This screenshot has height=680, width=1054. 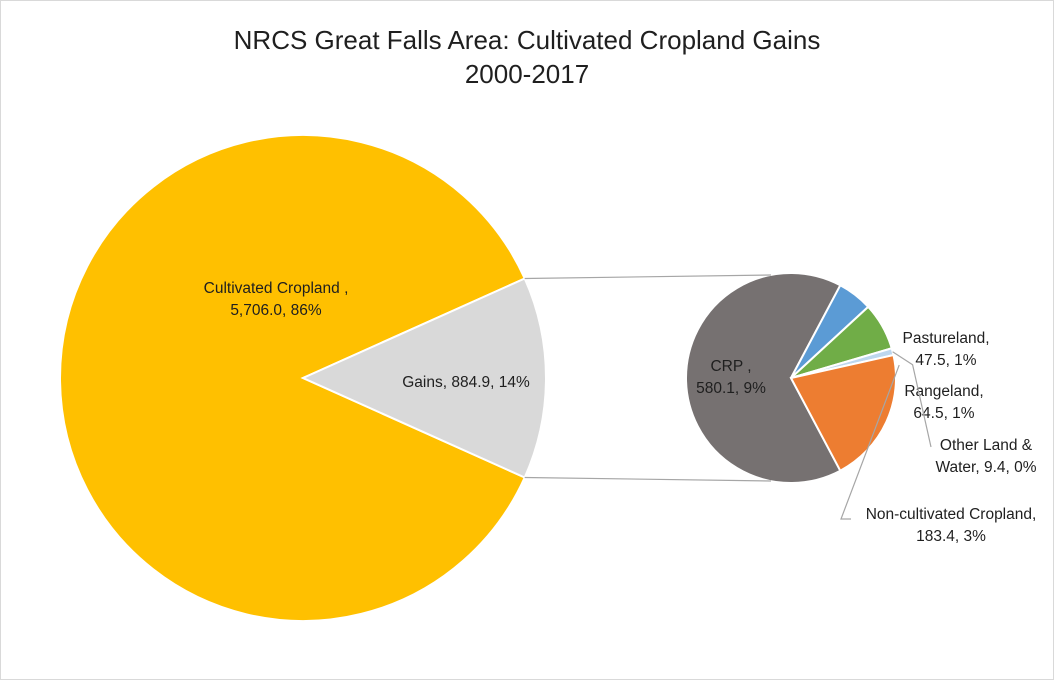 I want to click on slice-crp, so click(x=763, y=378).